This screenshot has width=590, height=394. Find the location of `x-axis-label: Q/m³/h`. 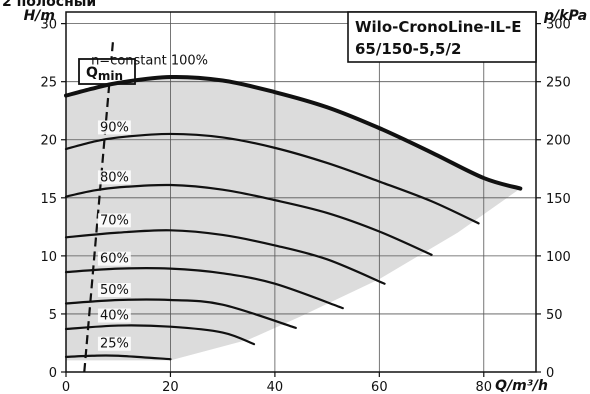

x-axis-label: Q/m³/h is located at coordinates (521, 386).